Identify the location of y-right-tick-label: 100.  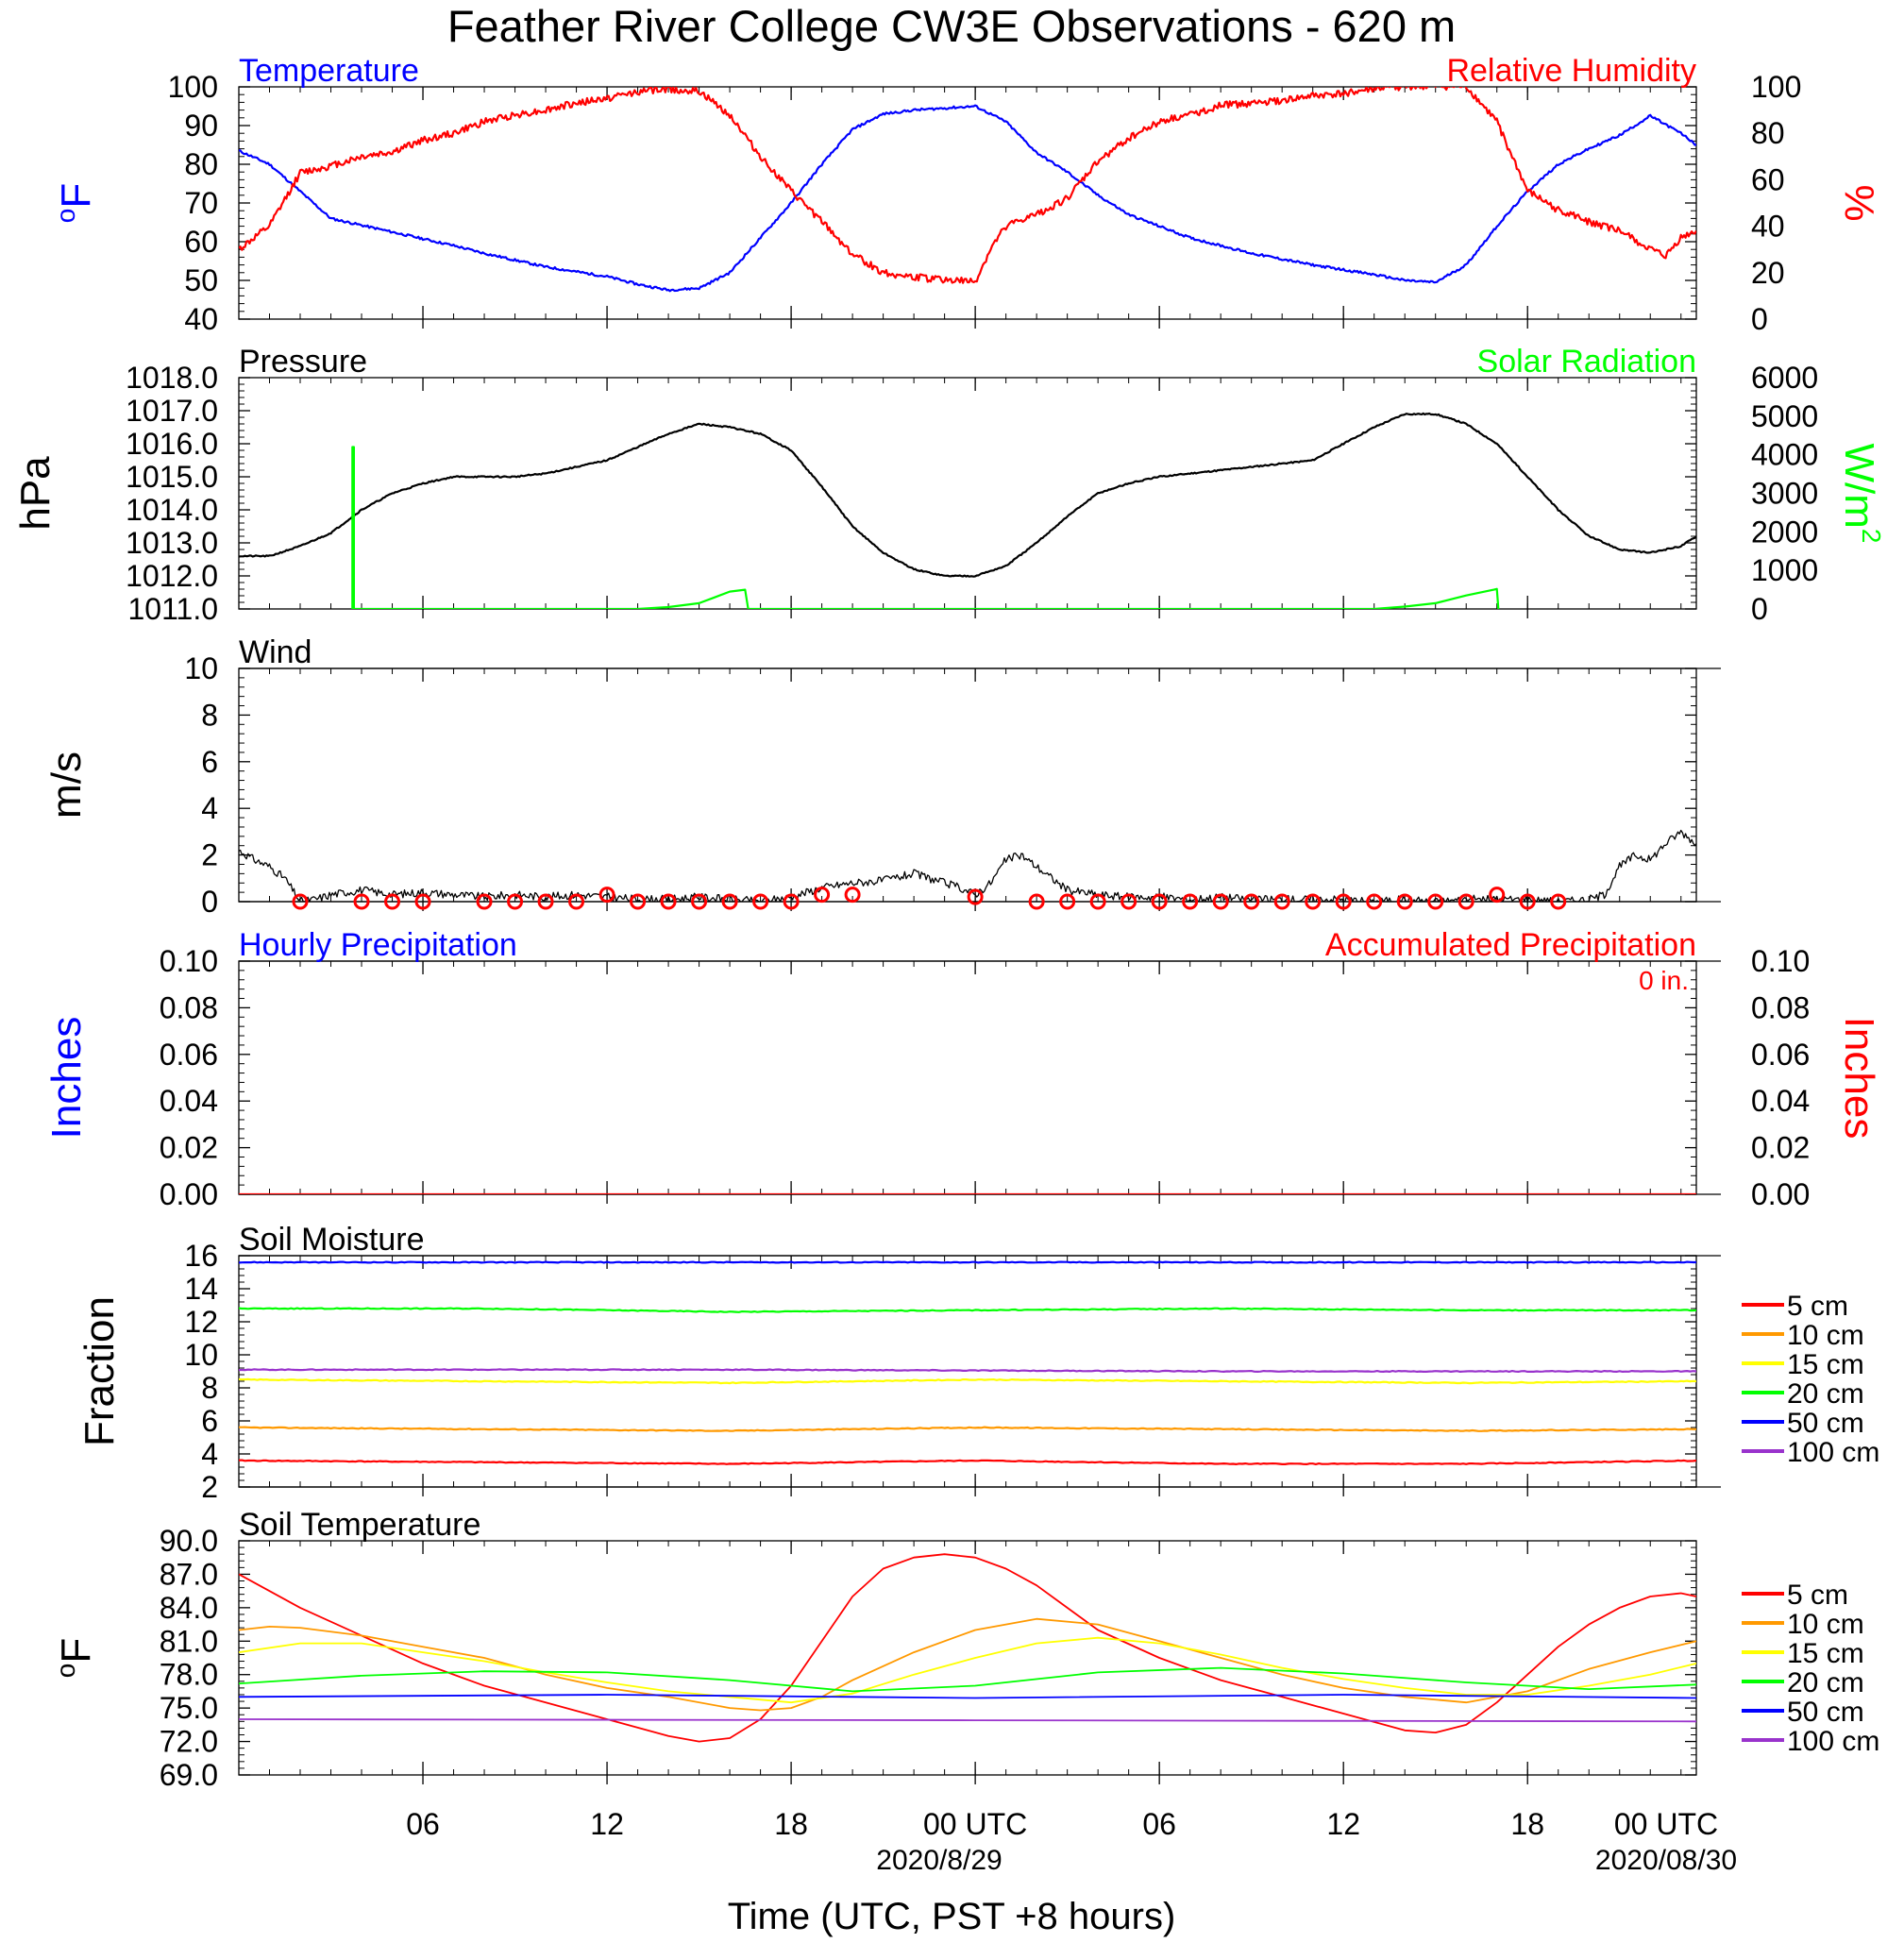
(1776, 87).